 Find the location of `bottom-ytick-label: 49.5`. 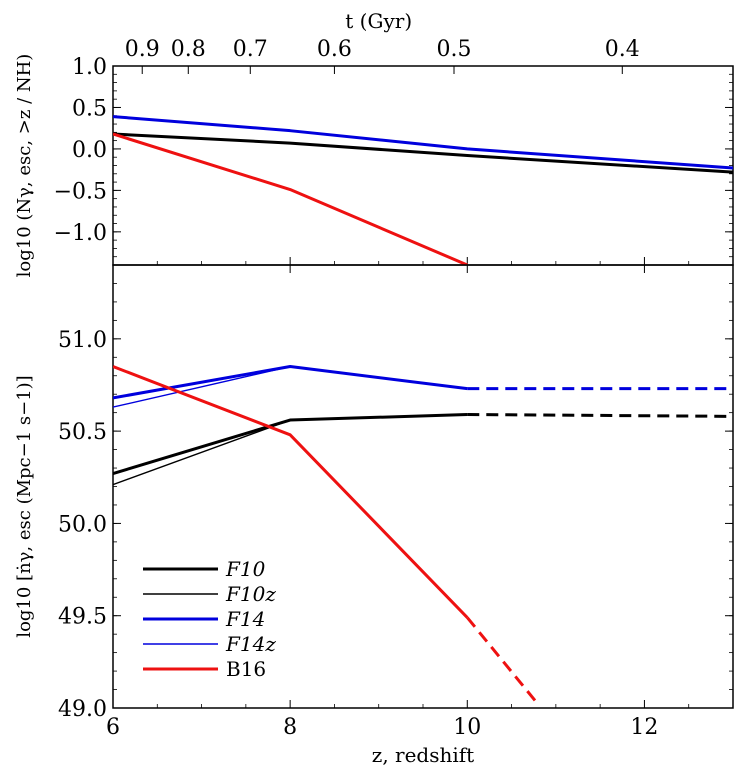

bottom-ytick-label: 49.5 is located at coordinates (82, 617).